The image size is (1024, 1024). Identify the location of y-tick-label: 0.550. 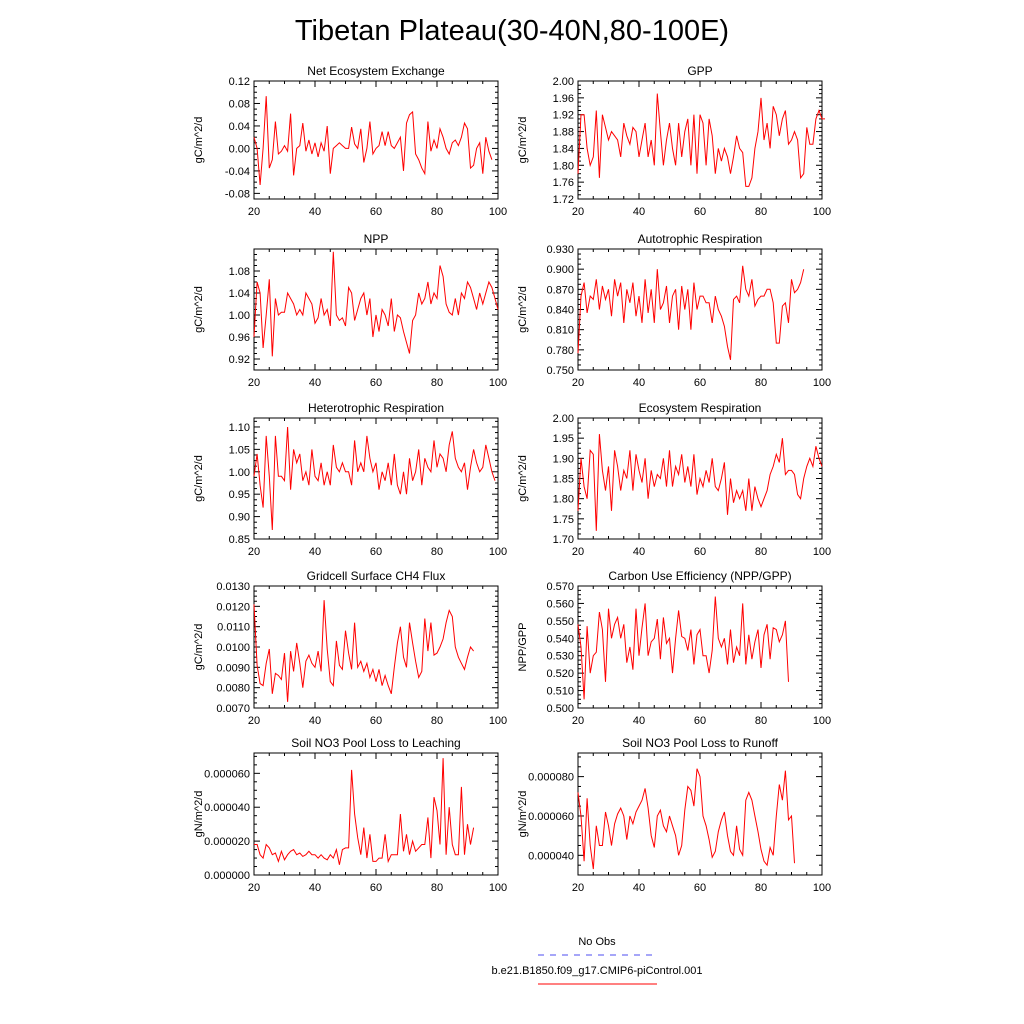
(560, 622).